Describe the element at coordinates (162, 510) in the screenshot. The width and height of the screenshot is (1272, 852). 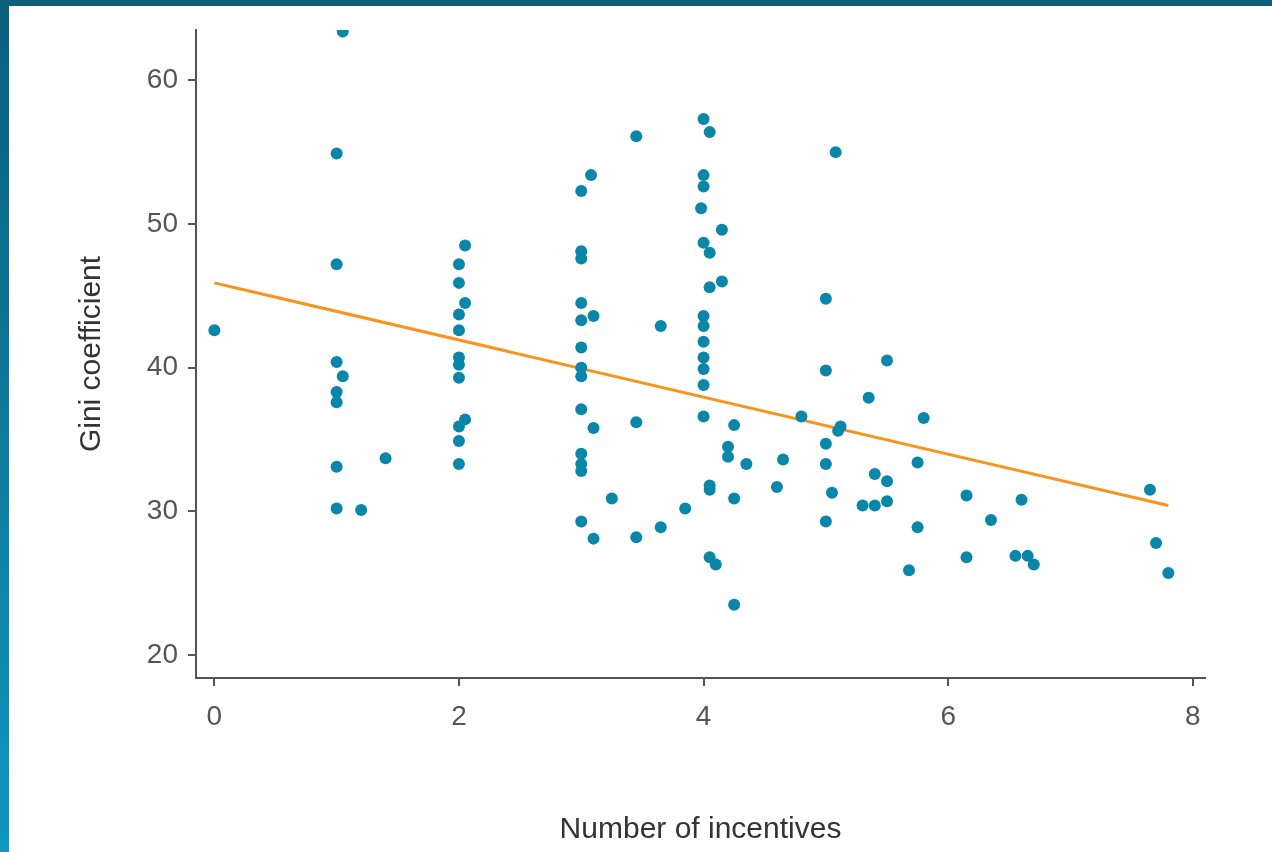
I see `y-tick-label: 30` at that location.